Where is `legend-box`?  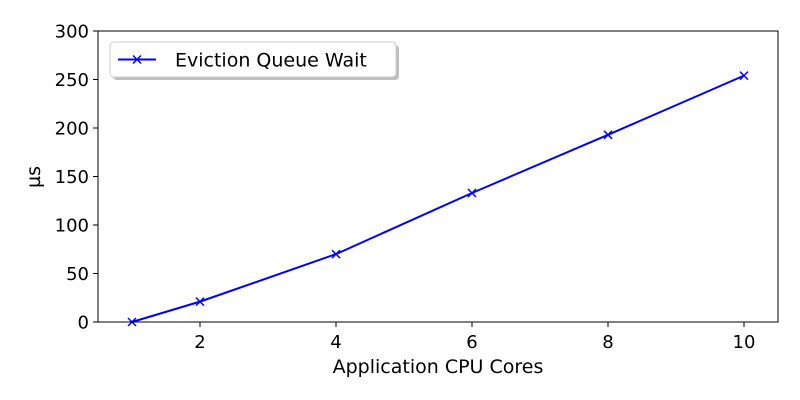
legend-box is located at coordinates (253, 59).